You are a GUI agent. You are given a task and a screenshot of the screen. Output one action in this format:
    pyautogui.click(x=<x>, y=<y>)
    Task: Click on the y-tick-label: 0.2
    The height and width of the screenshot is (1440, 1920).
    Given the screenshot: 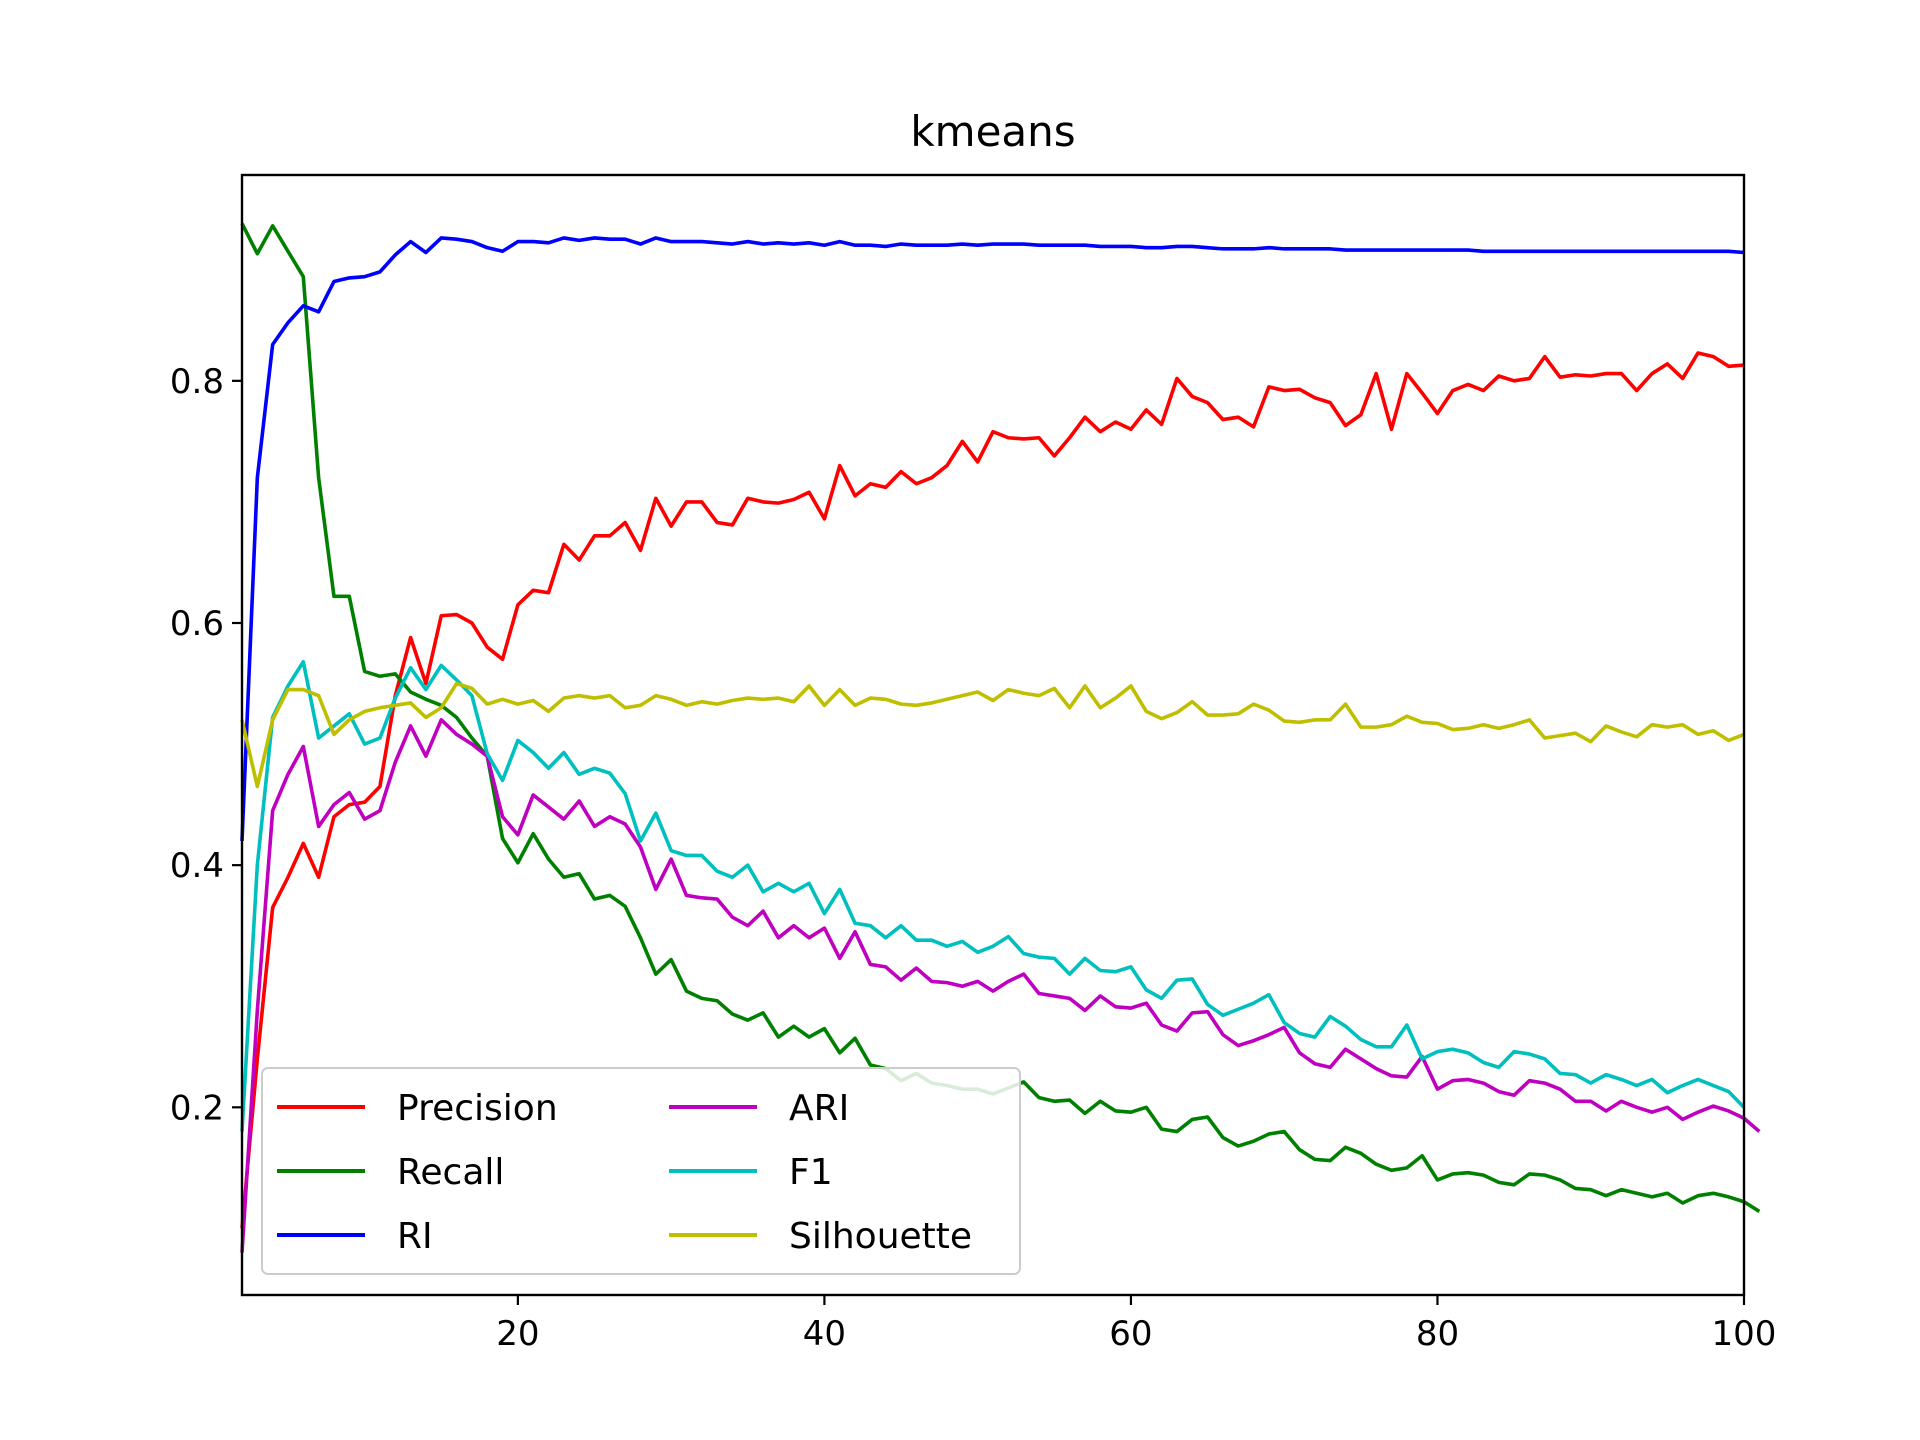 What is the action you would take?
    pyautogui.click(x=197, y=1108)
    